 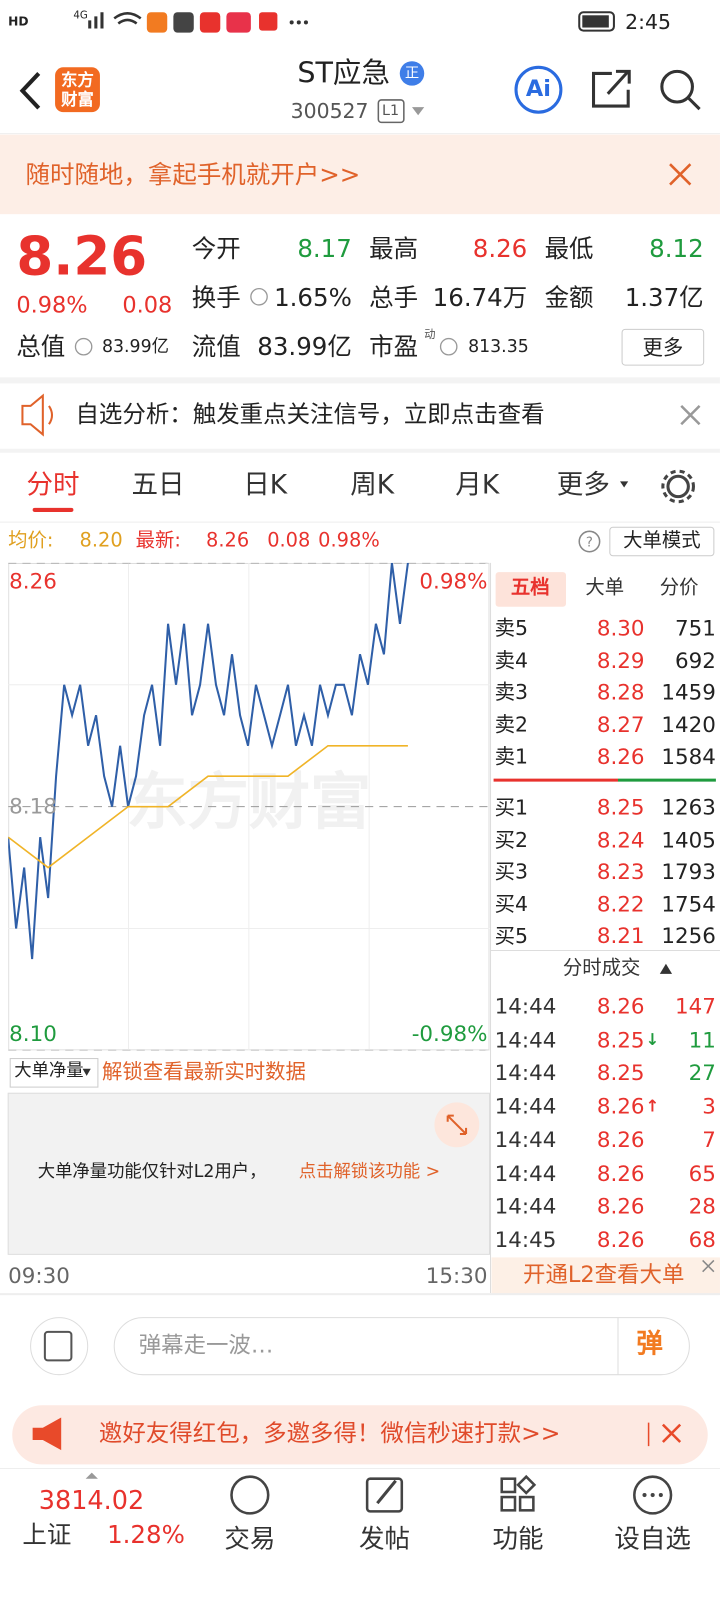 What do you see at coordinates (695, 628) in the screenshot?
I see `book-volume: 751` at bounding box center [695, 628].